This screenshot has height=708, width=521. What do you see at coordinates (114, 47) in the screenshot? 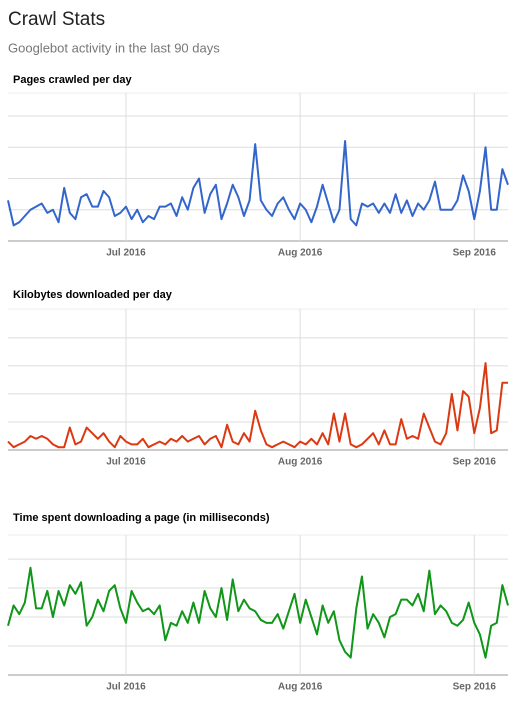
I see `page-subtitle: Googlebot activity in the last 90 days` at bounding box center [114, 47].